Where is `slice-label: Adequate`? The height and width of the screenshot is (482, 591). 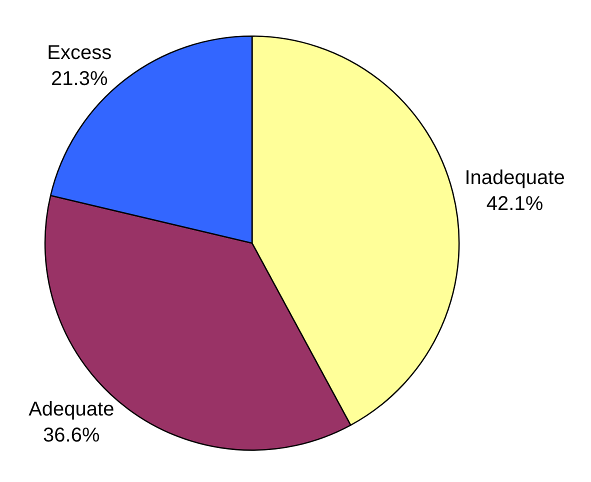 slice-label: Adequate is located at coordinates (71, 409).